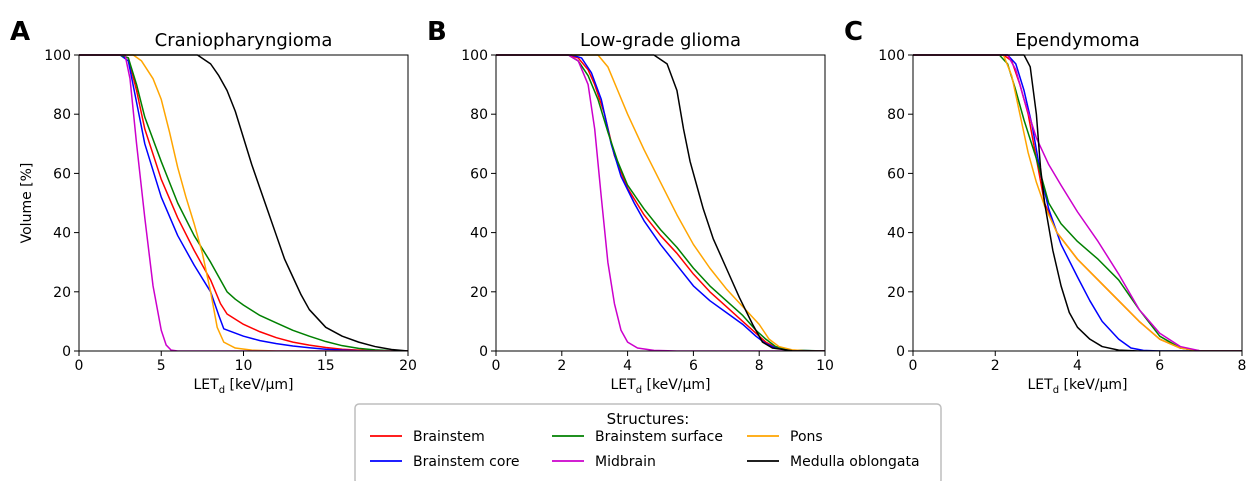 The height and width of the screenshot is (481, 1251). I want to click on x-tick-label: 15, so click(326, 366).